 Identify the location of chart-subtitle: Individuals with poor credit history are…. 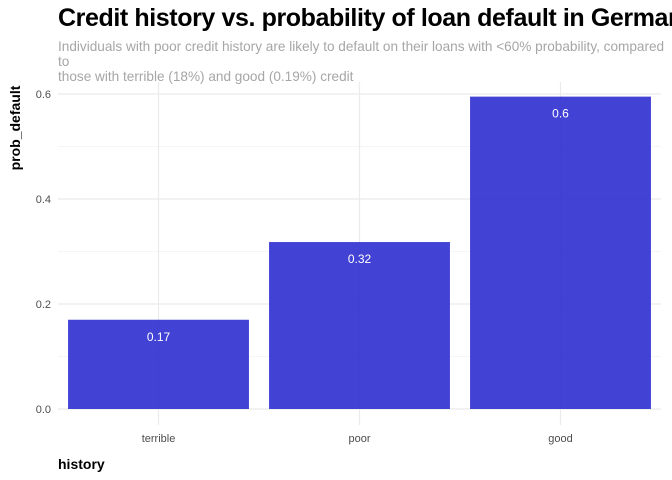
(361, 61).